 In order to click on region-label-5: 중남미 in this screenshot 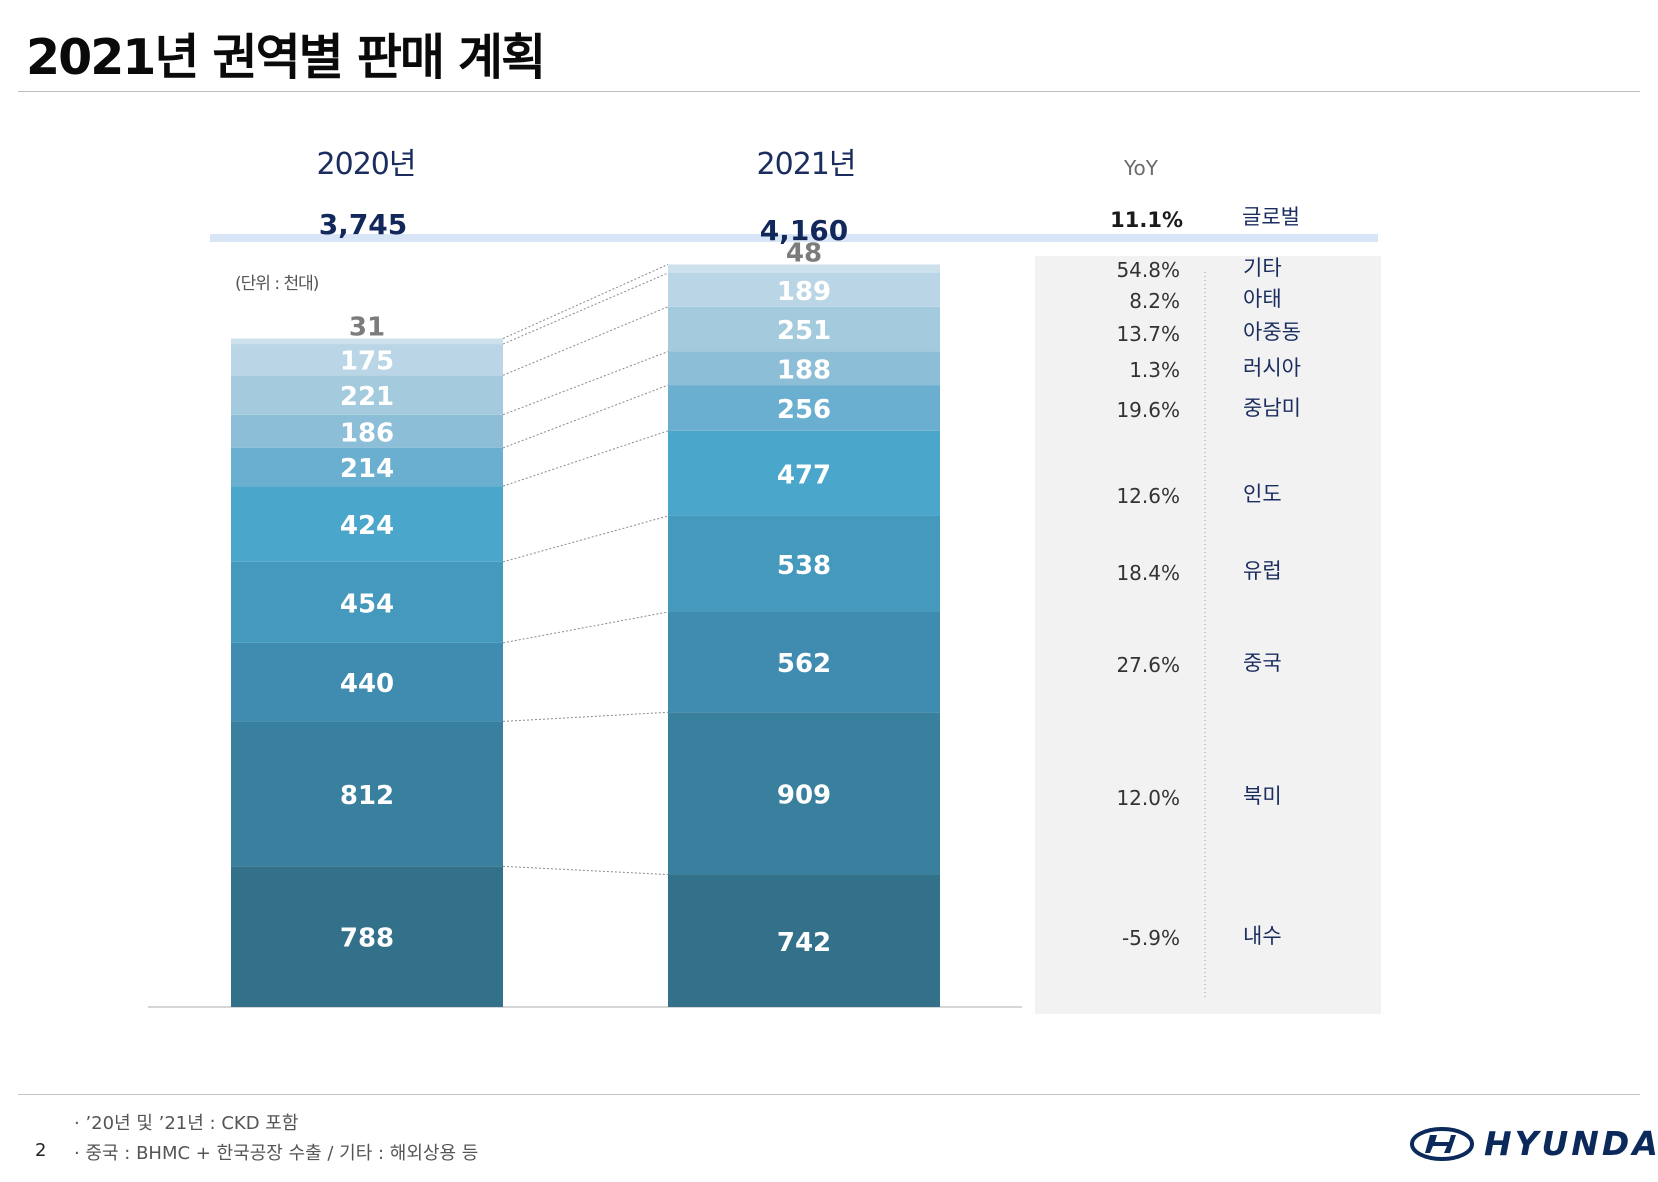, I will do `click(1272, 408)`.